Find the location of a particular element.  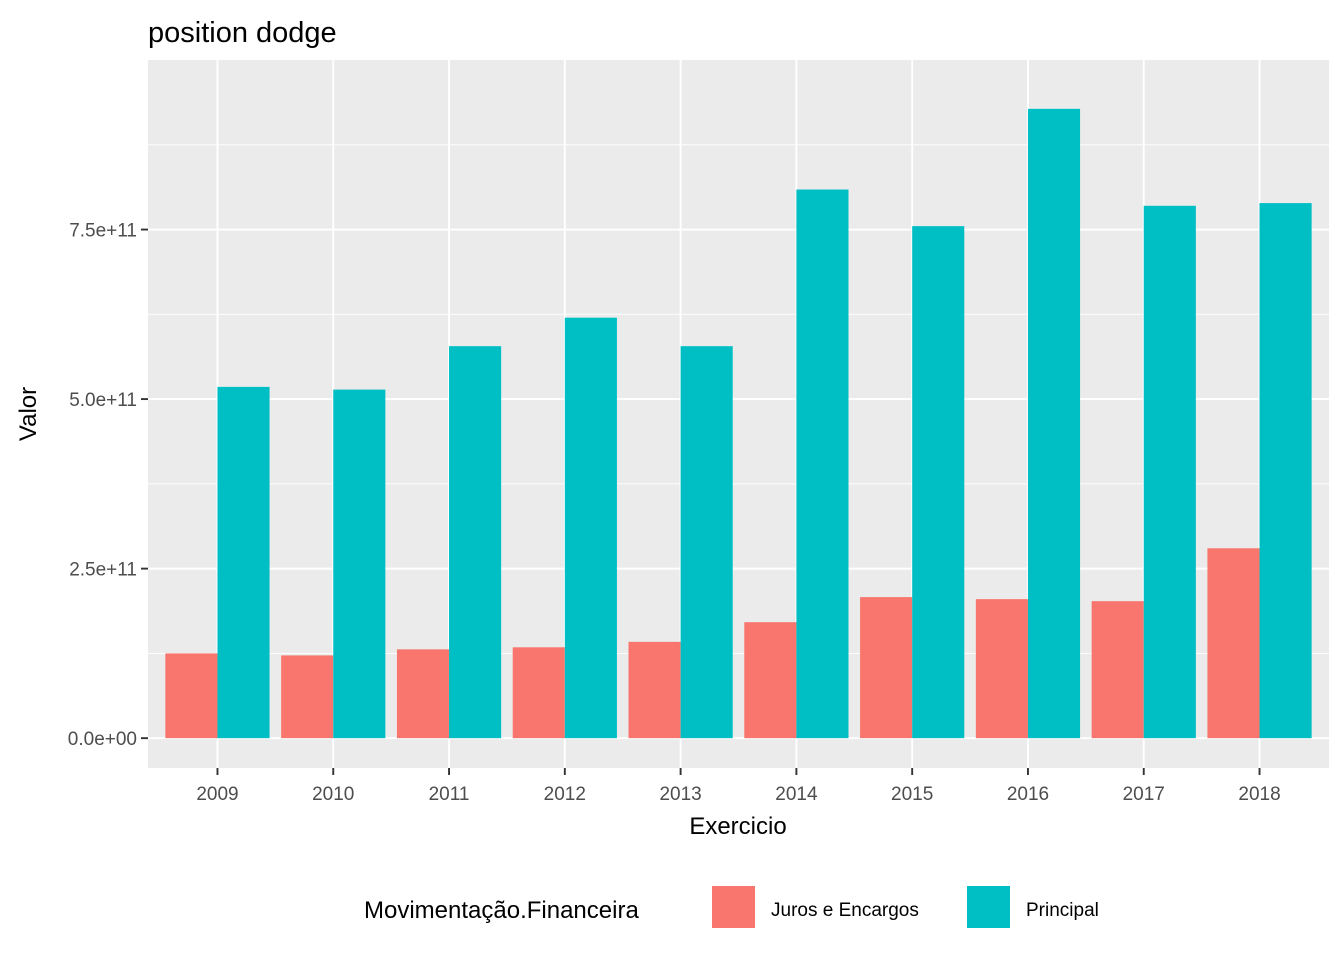

bar-juros-e-encargos-2015 is located at coordinates (886, 668).